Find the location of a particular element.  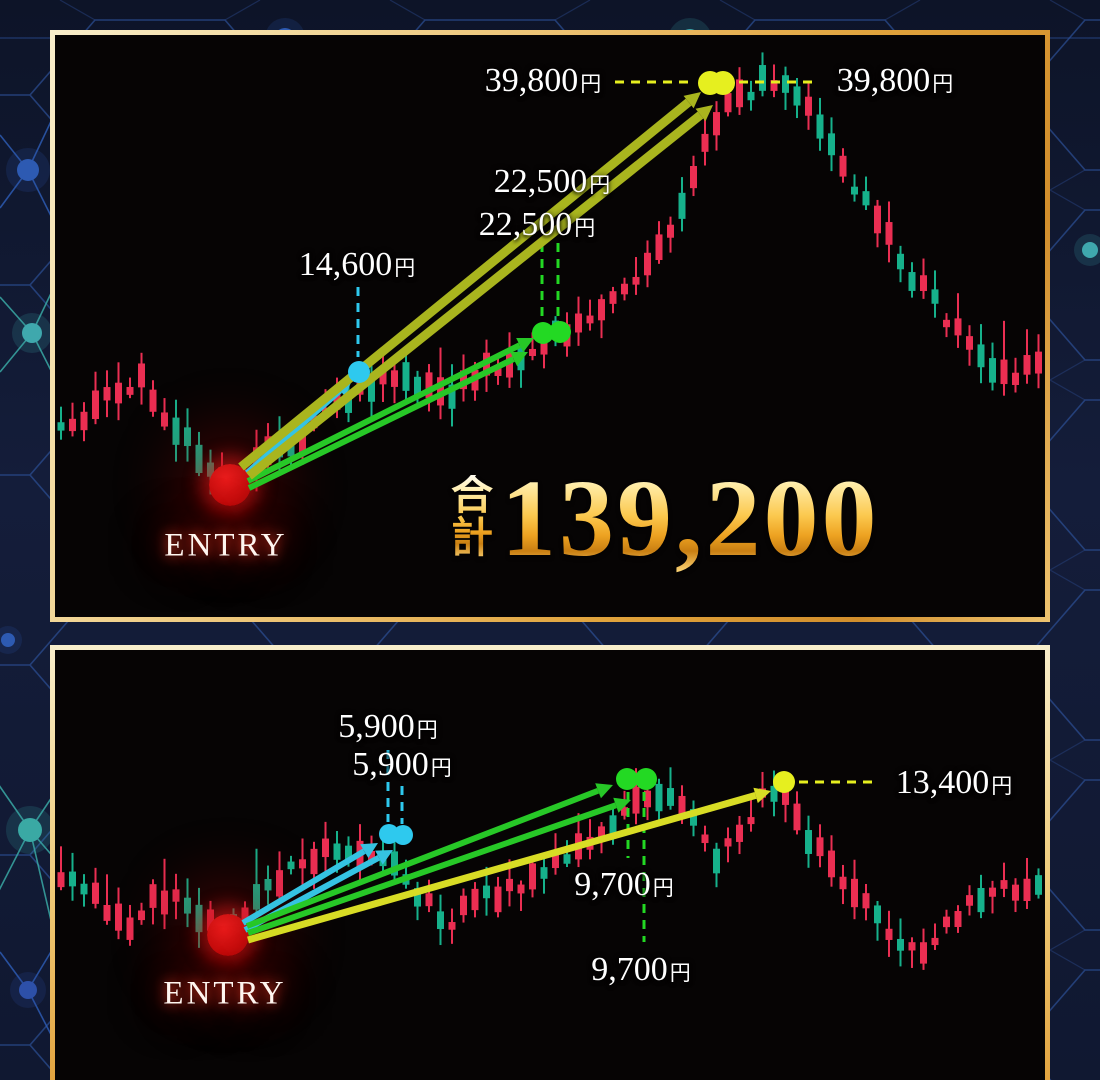

entry-marker is located at coordinates (230, 485).